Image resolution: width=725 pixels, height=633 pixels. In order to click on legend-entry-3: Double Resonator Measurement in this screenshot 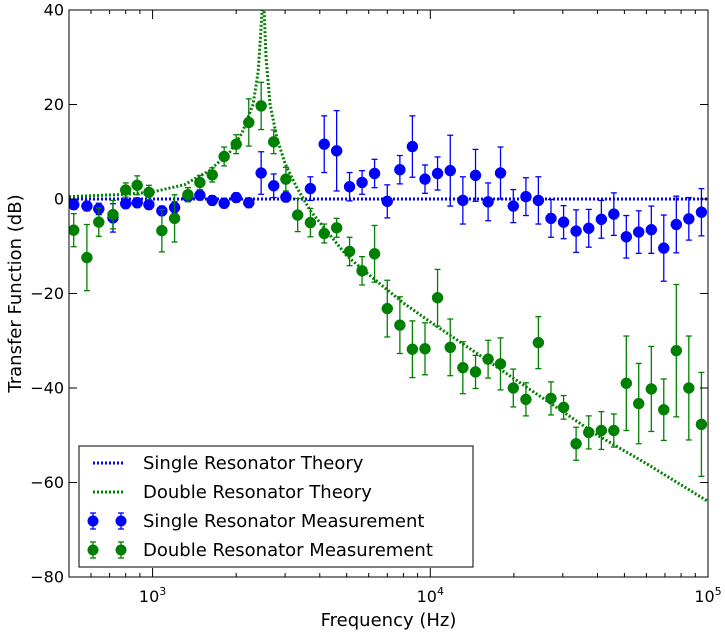, I will do `click(260, 550)`.